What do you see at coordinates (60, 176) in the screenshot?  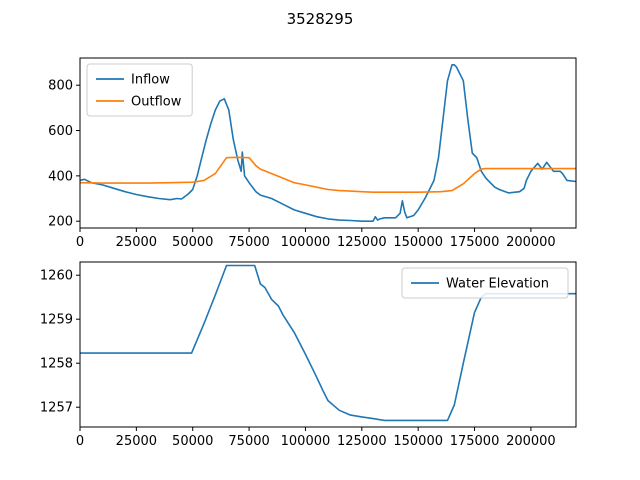 I see `y-tick-label: 400` at bounding box center [60, 176].